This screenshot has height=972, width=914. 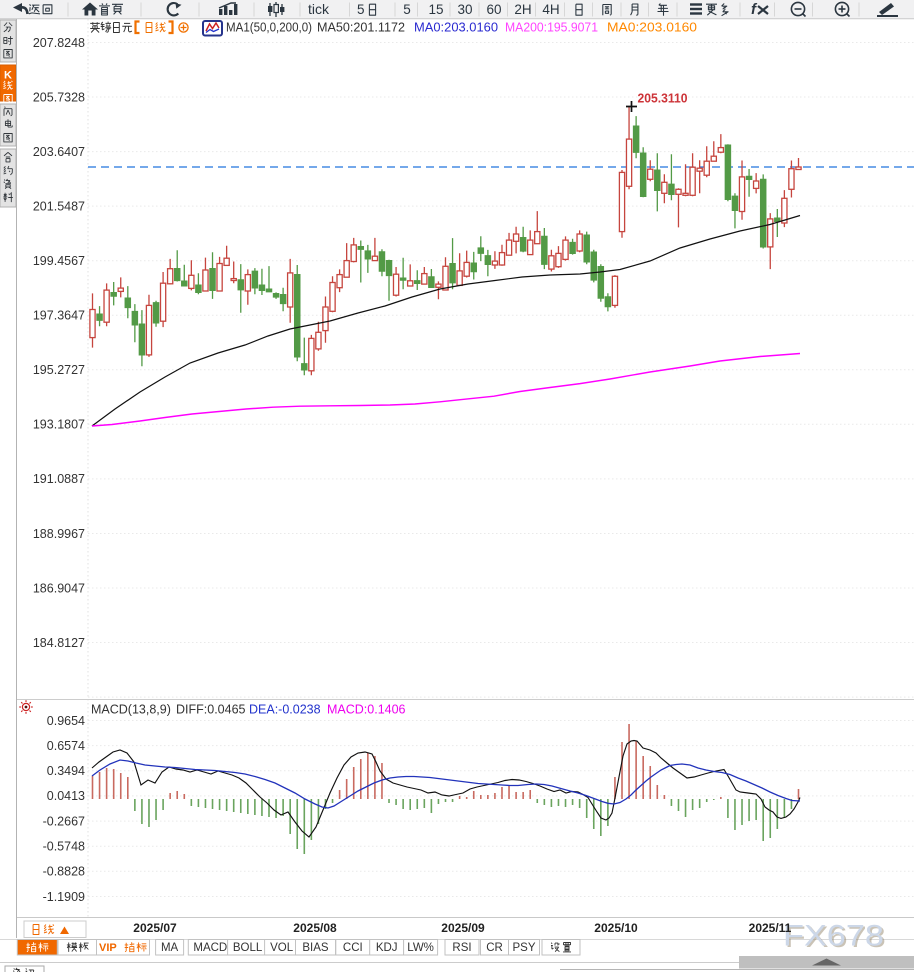 What do you see at coordinates (59, 152) in the screenshot?
I see `svg-text: 203.6407` at bounding box center [59, 152].